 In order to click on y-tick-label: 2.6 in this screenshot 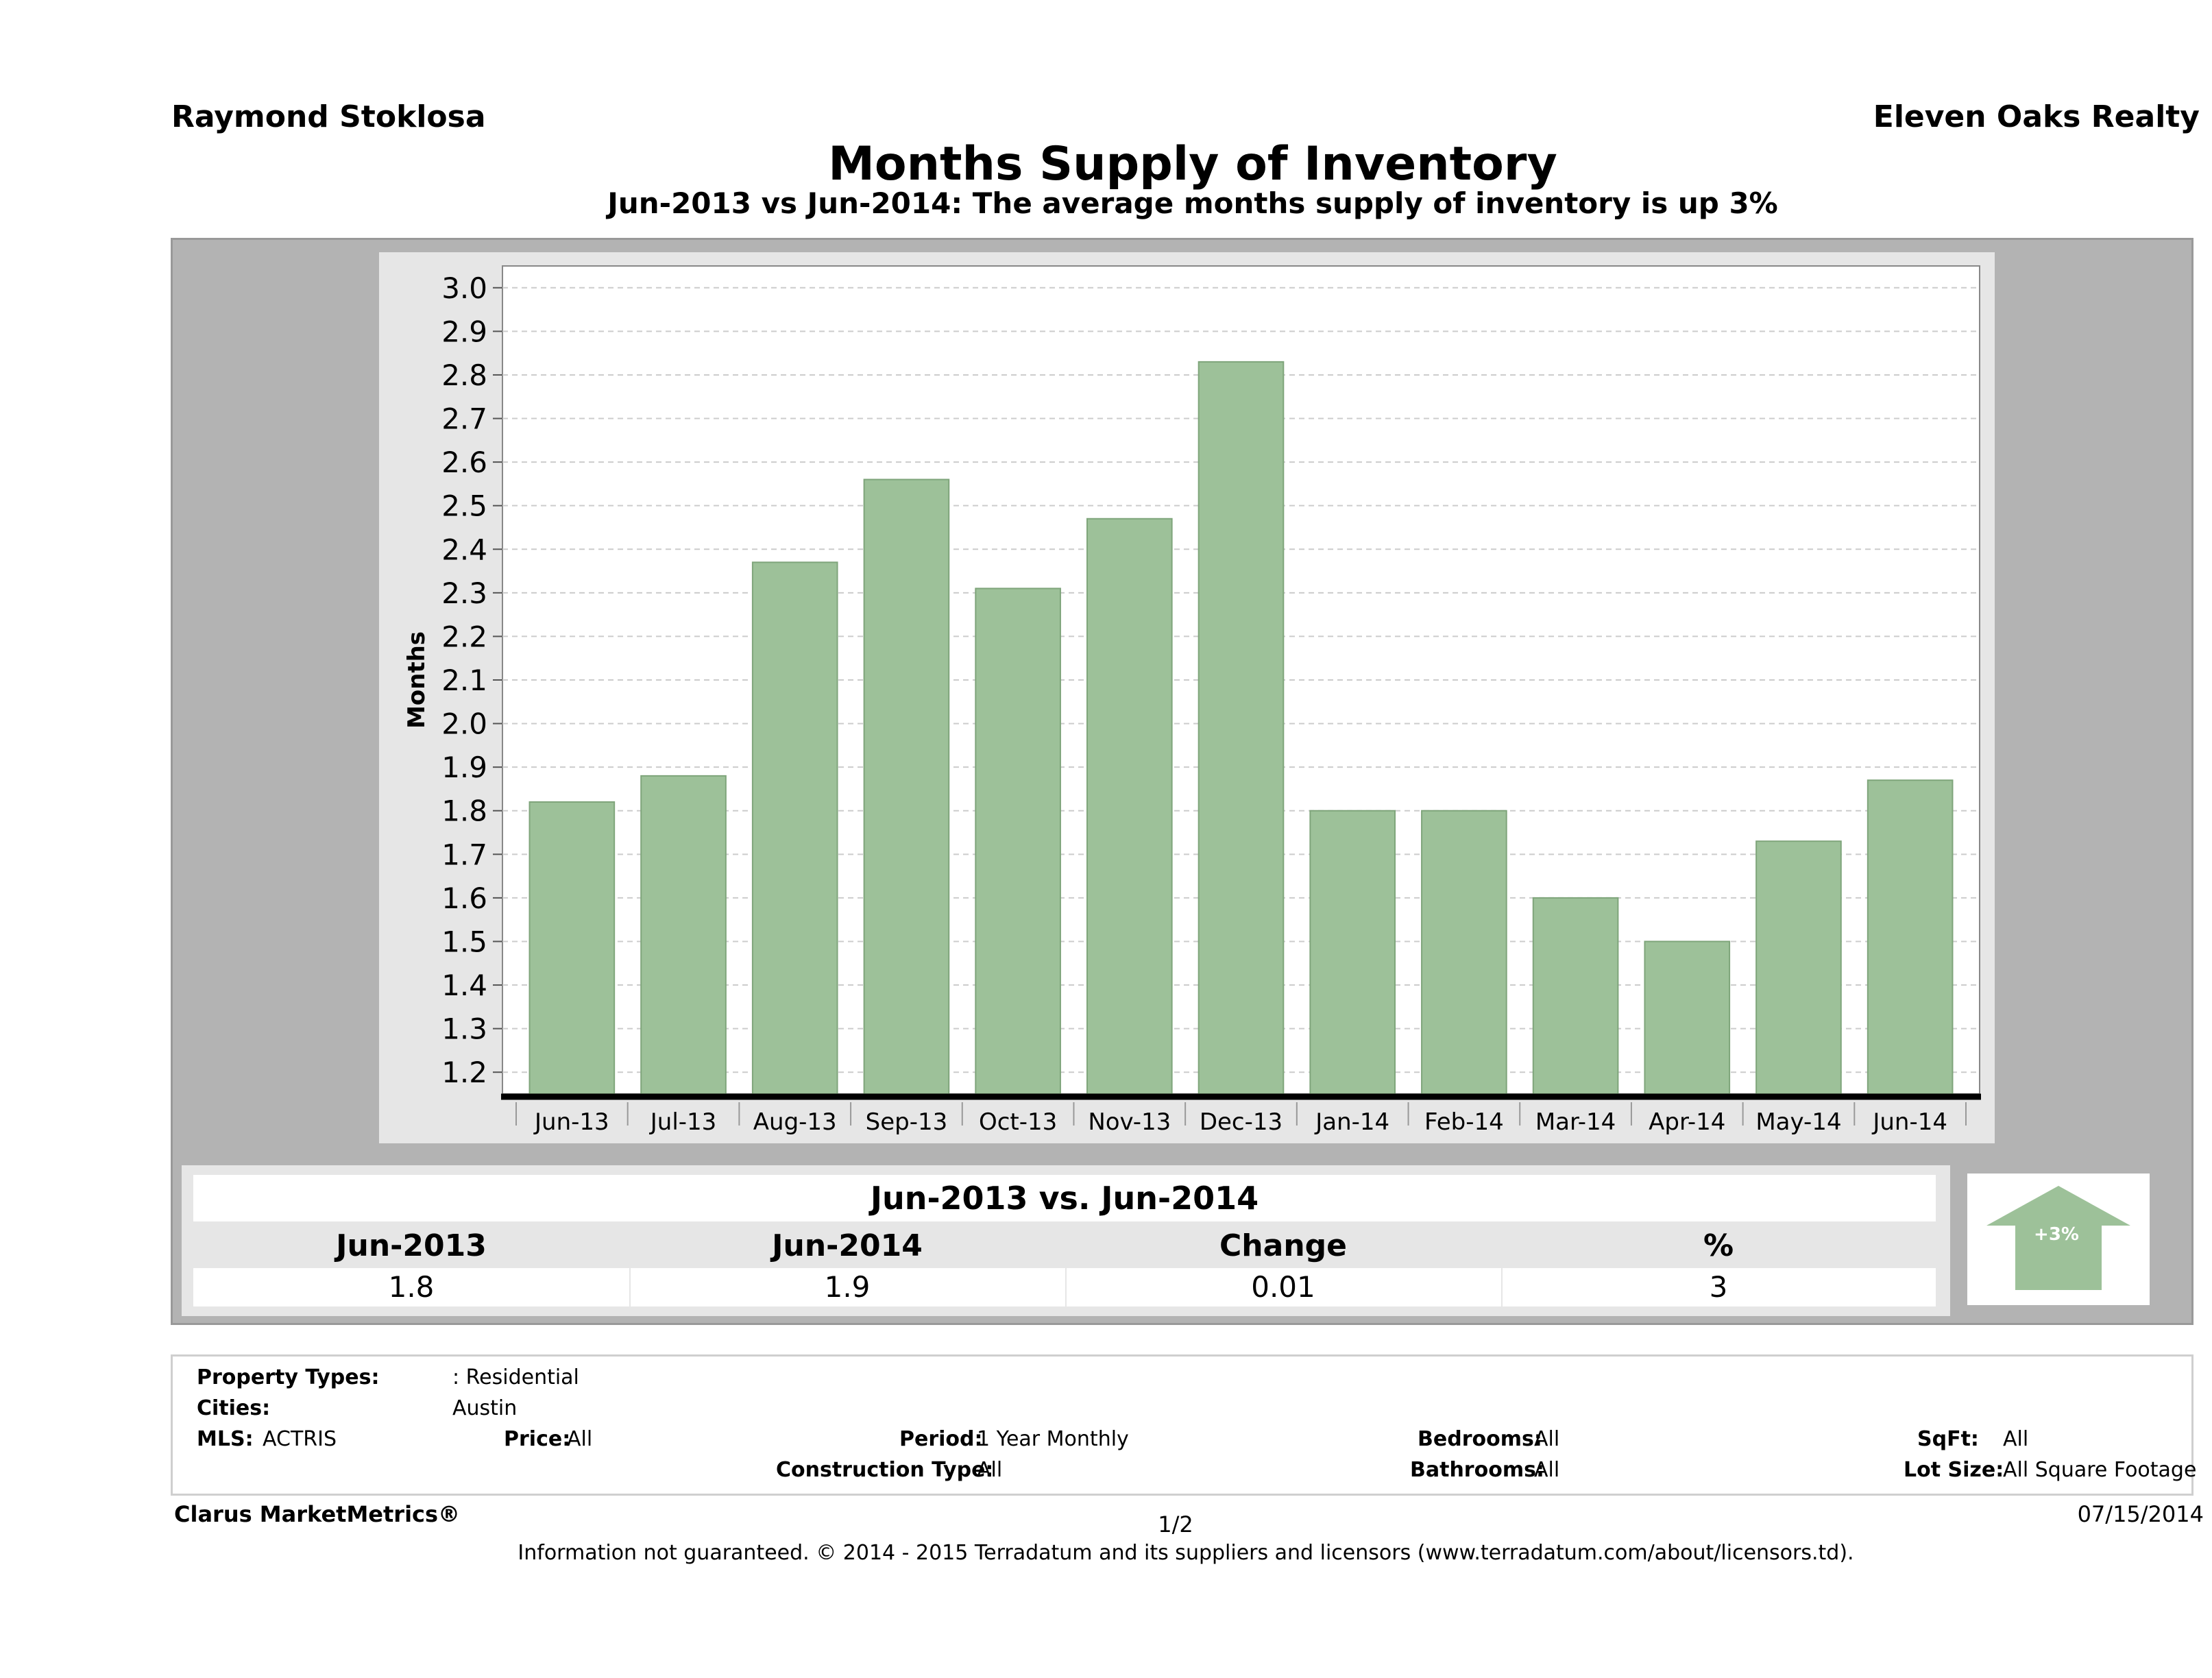, I will do `click(464, 462)`.